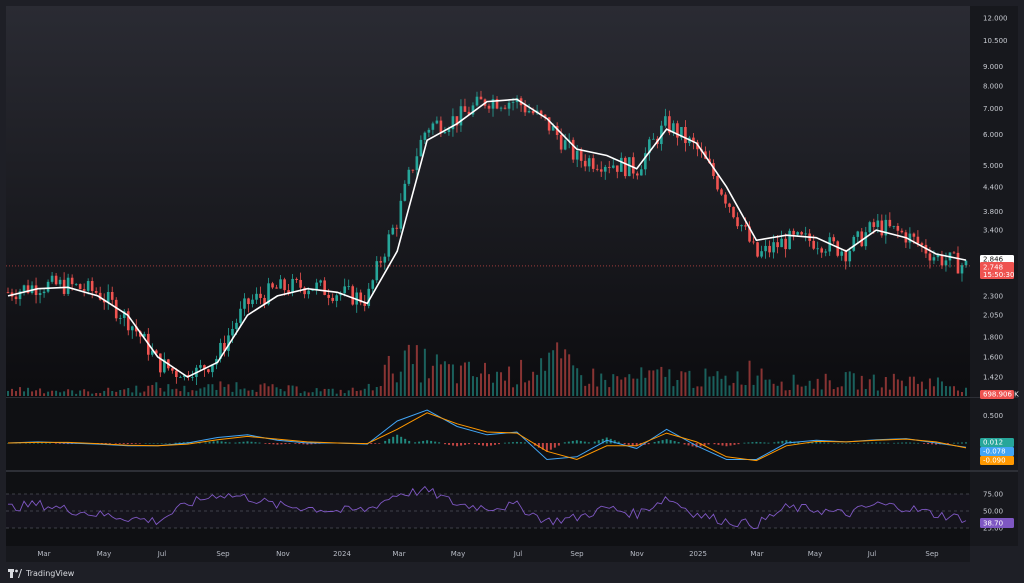  Describe the element at coordinates (15, 573) in the screenshot. I see `tradingview-logo-icon` at that location.